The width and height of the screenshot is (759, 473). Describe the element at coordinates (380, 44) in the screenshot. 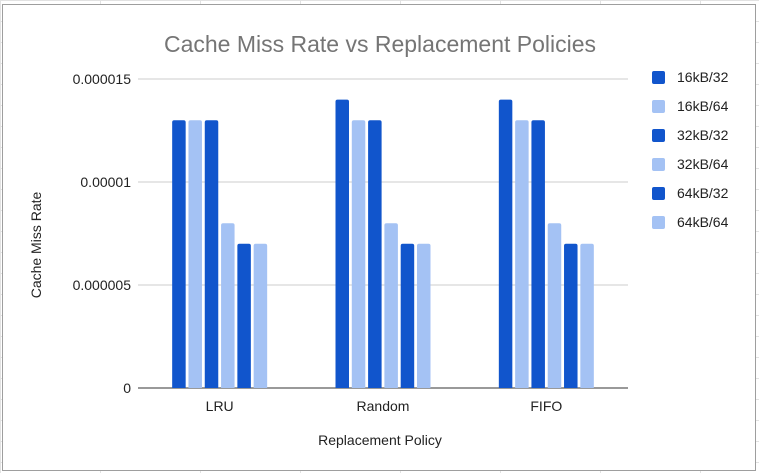

I see `chart-title: Cache Miss Rate vs Replacement Policies` at that location.